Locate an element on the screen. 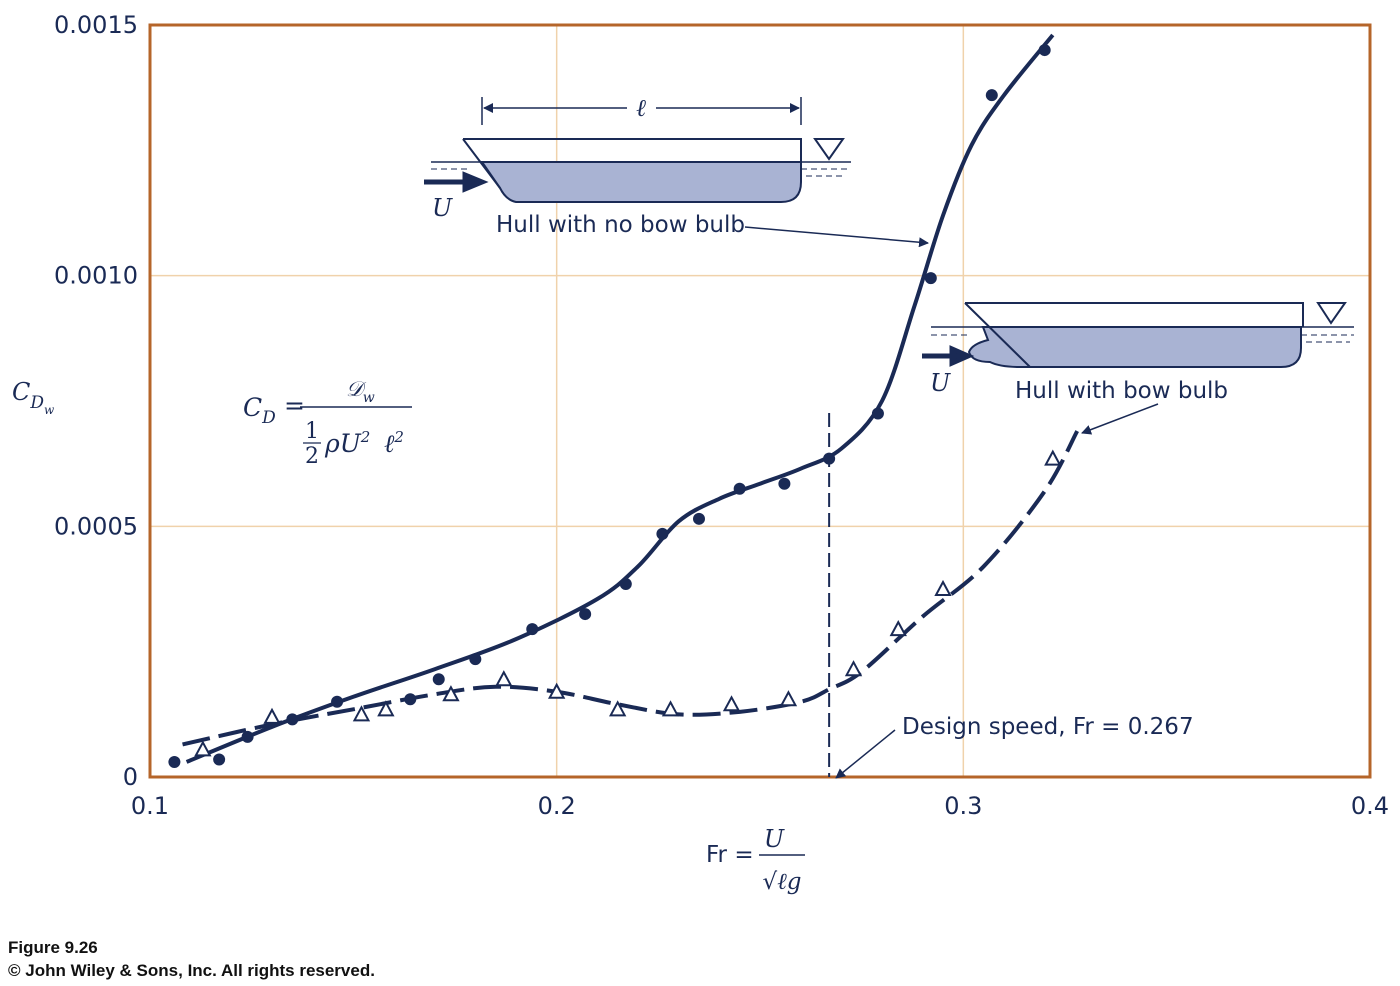 The height and width of the screenshot is (986, 1400). svg-text: ℓ2 is located at coordinates (394, 443).